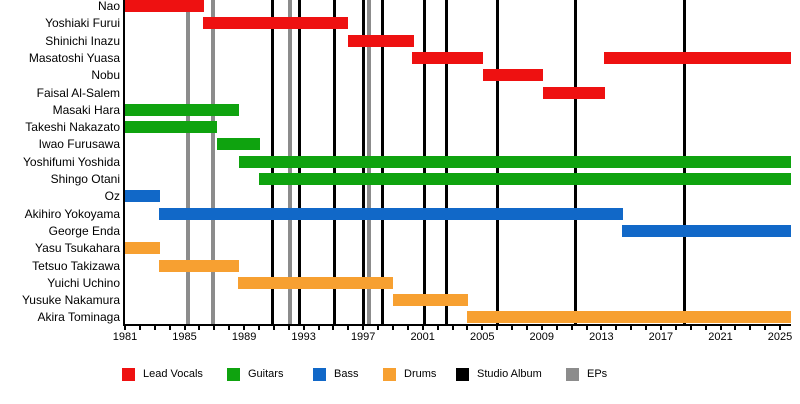 The image size is (800, 404). I want to click on legend-label: Lead Vocals, so click(173, 374).